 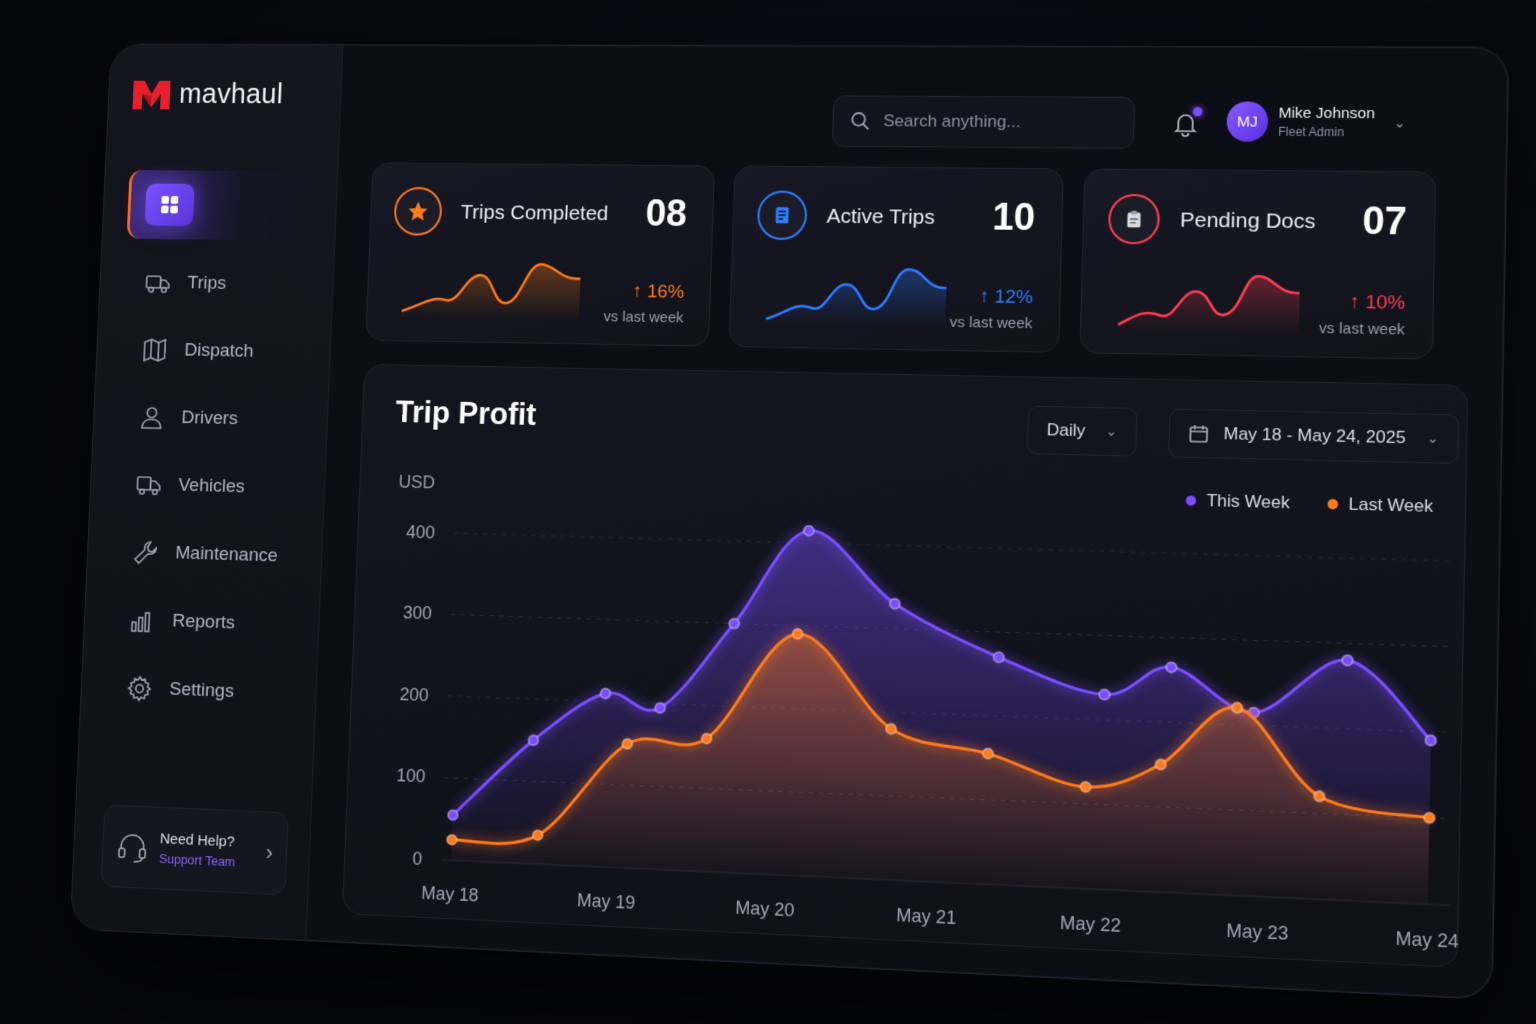 What do you see at coordinates (540, 254) in the screenshot?
I see `kpi-card-trips-completed: Trips Completed 08 ↑ 16% vs last week` at bounding box center [540, 254].